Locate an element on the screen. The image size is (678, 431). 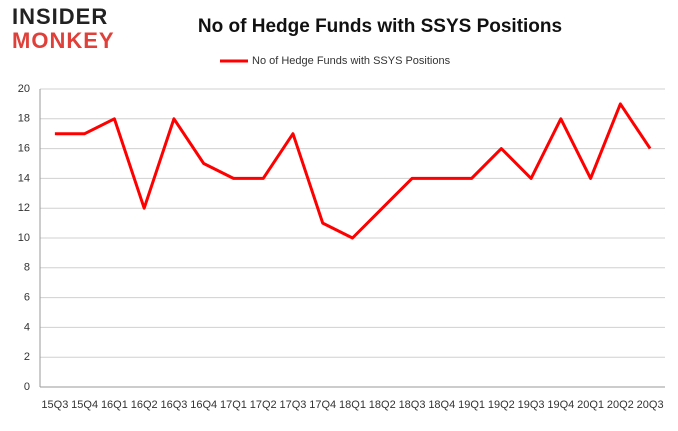
x-tick-label: 18Q1 is located at coordinates (352, 405).